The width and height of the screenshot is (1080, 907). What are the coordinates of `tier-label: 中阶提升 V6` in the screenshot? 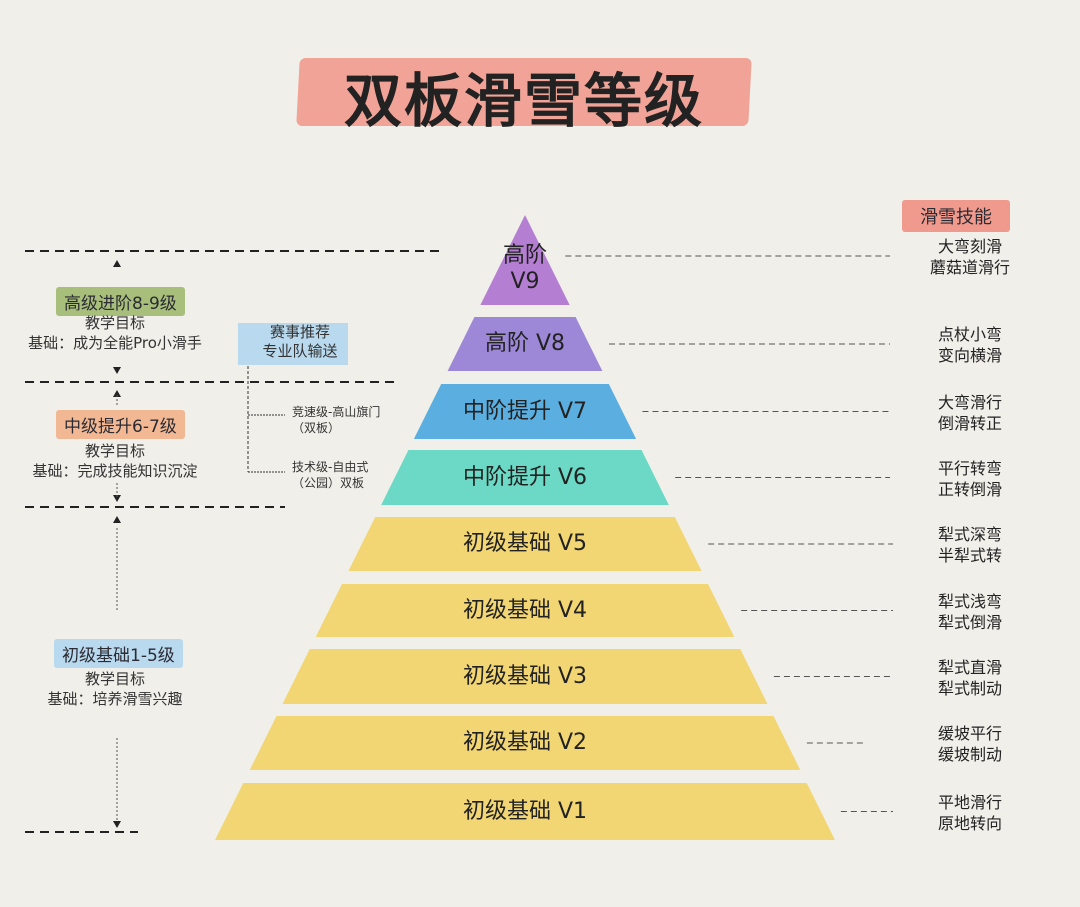 It's located at (525, 478).